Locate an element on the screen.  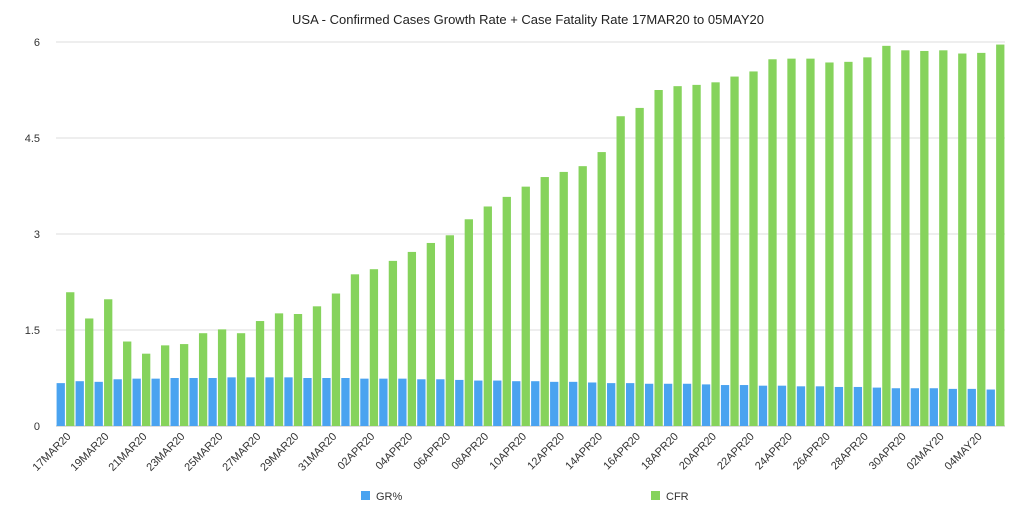
x-tick-label: 28APR20 is located at coordinates (850, 452).